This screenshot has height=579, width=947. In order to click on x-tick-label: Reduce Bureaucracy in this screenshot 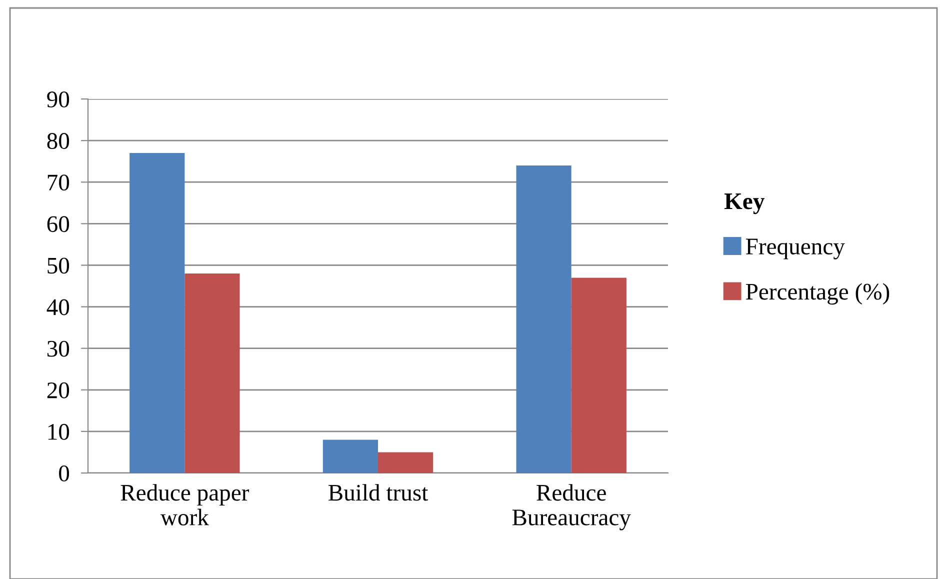, I will do `click(571, 507)`.